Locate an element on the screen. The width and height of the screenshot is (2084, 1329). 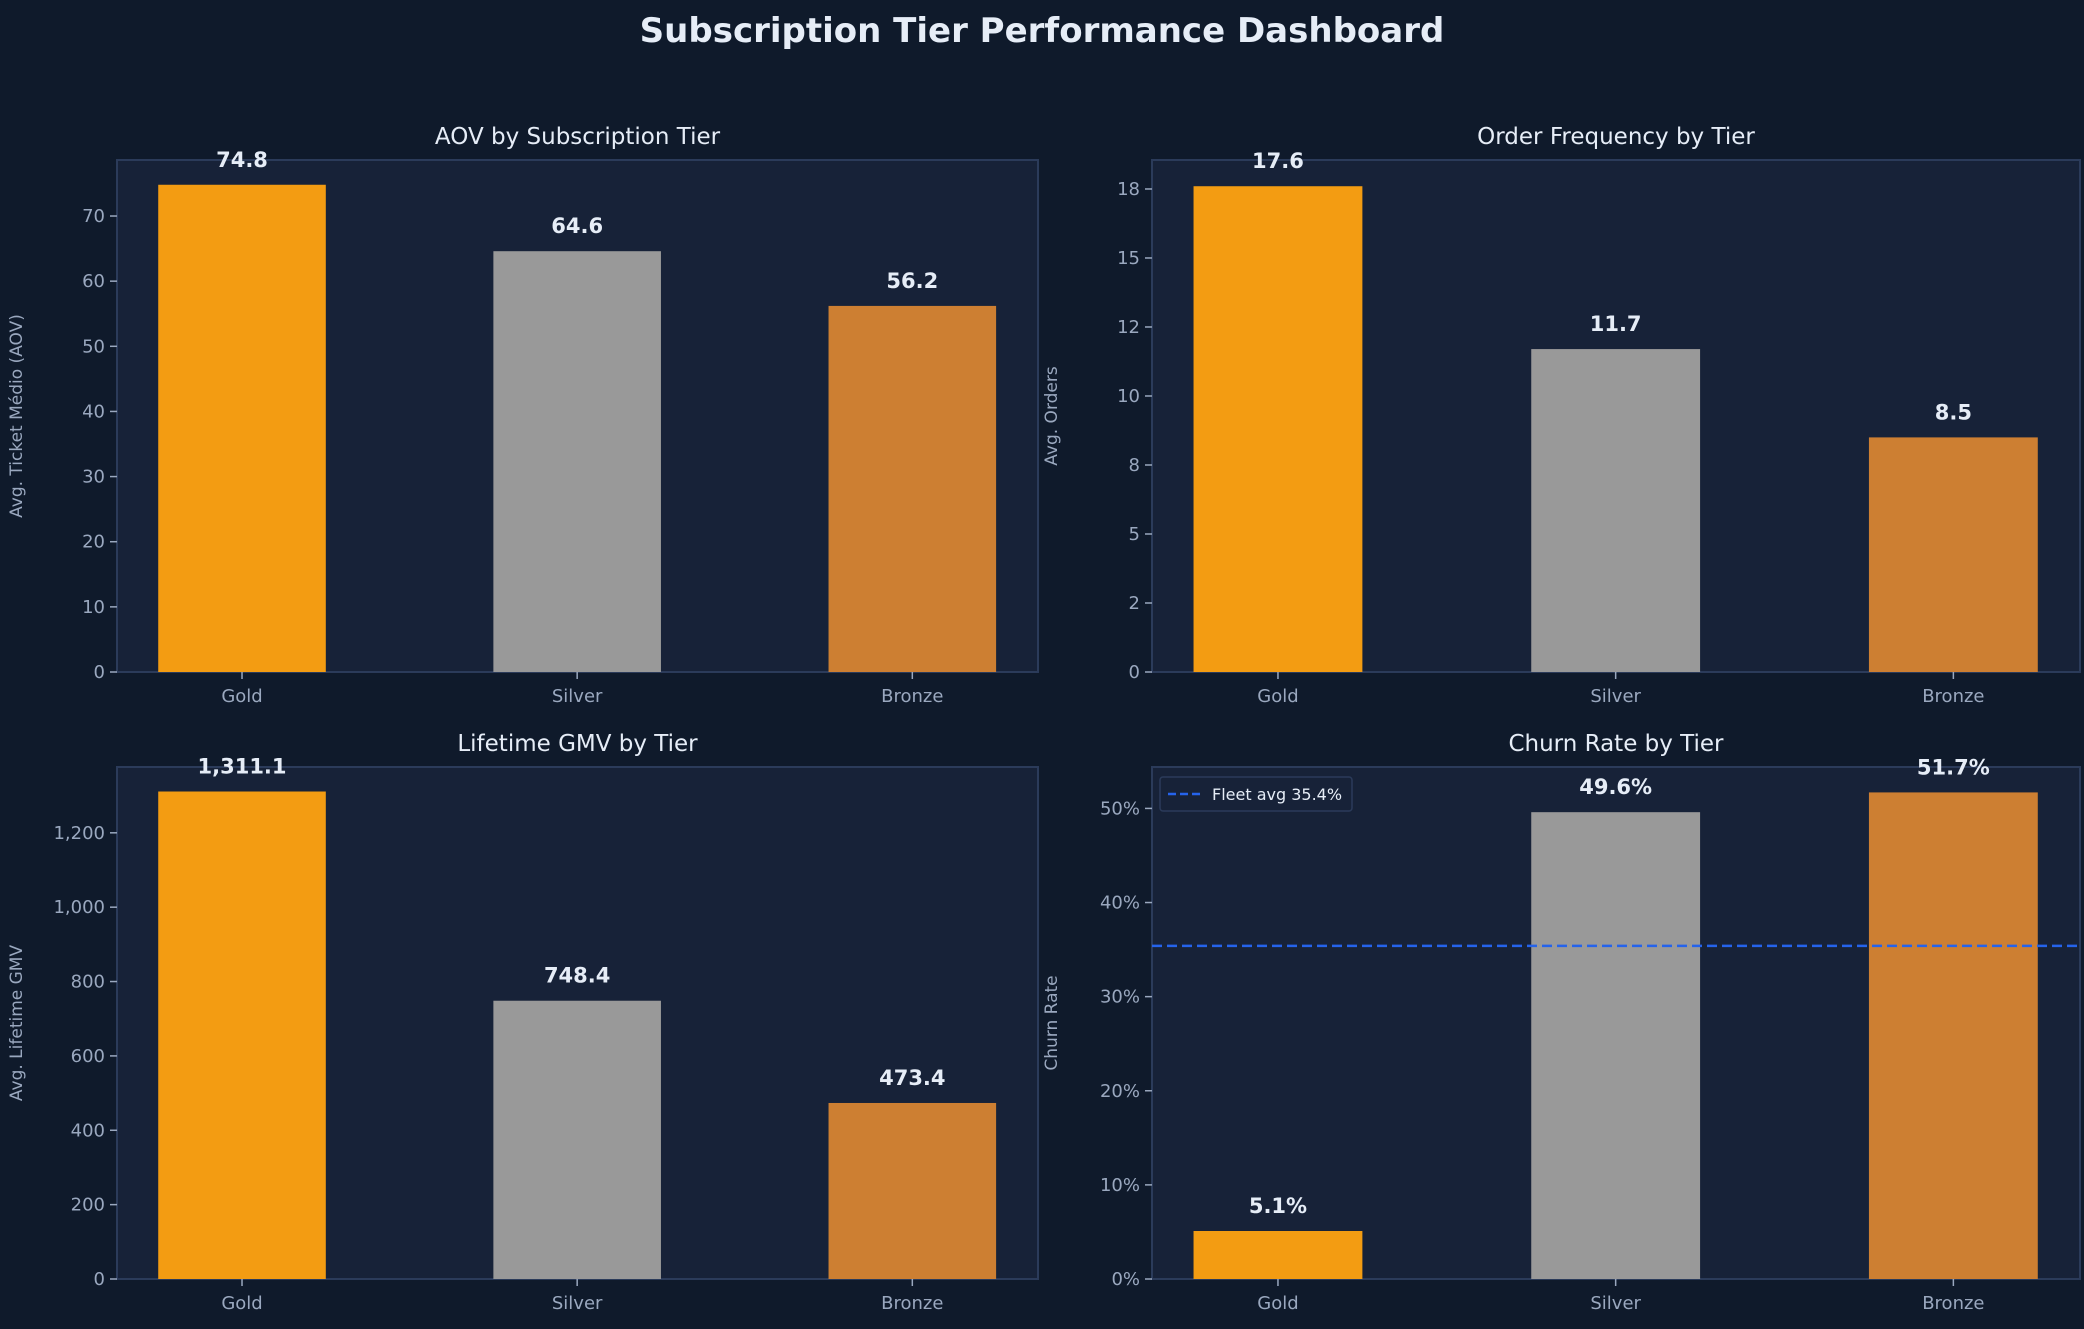
bar-value-label: 74.8 is located at coordinates (242, 160).